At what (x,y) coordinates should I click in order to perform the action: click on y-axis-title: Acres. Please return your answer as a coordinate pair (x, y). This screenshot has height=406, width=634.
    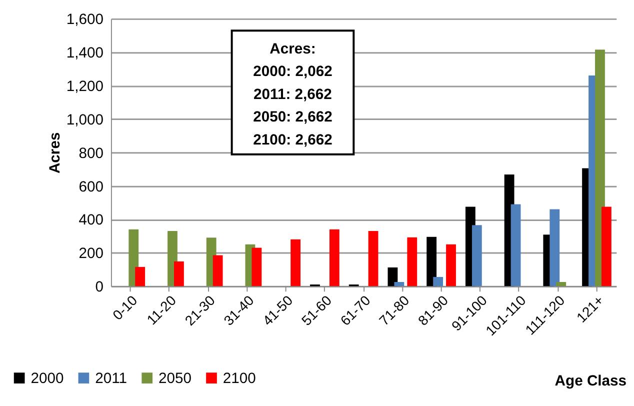
    Looking at the image, I should click on (55, 153).